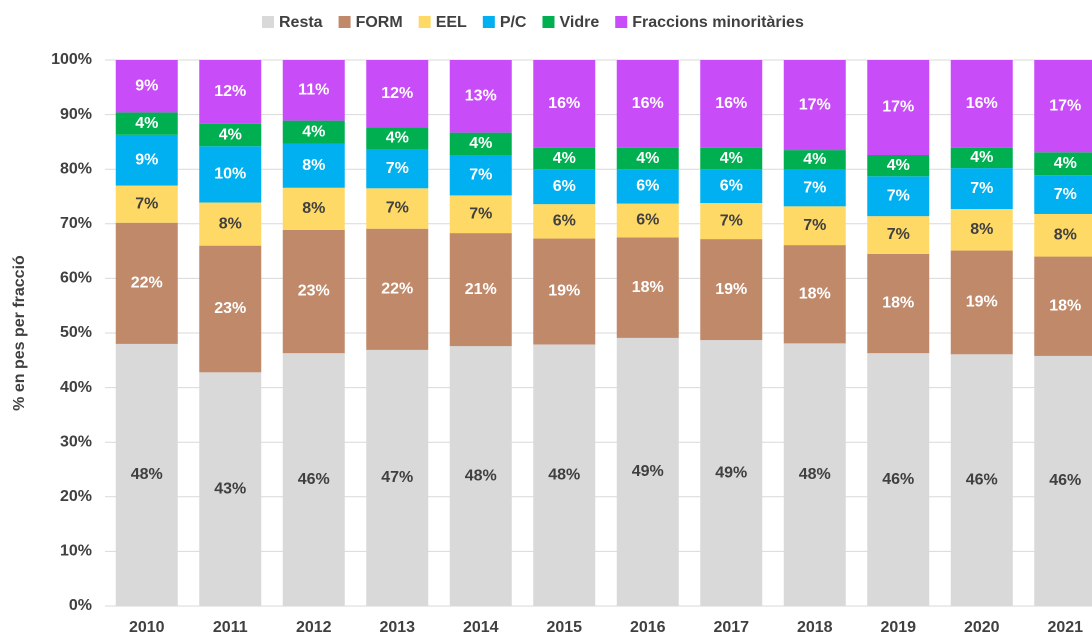 This screenshot has width=1092, height=643. What do you see at coordinates (481, 627) in the screenshot?
I see `x-tick-label: 2014` at bounding box center [481, 627].